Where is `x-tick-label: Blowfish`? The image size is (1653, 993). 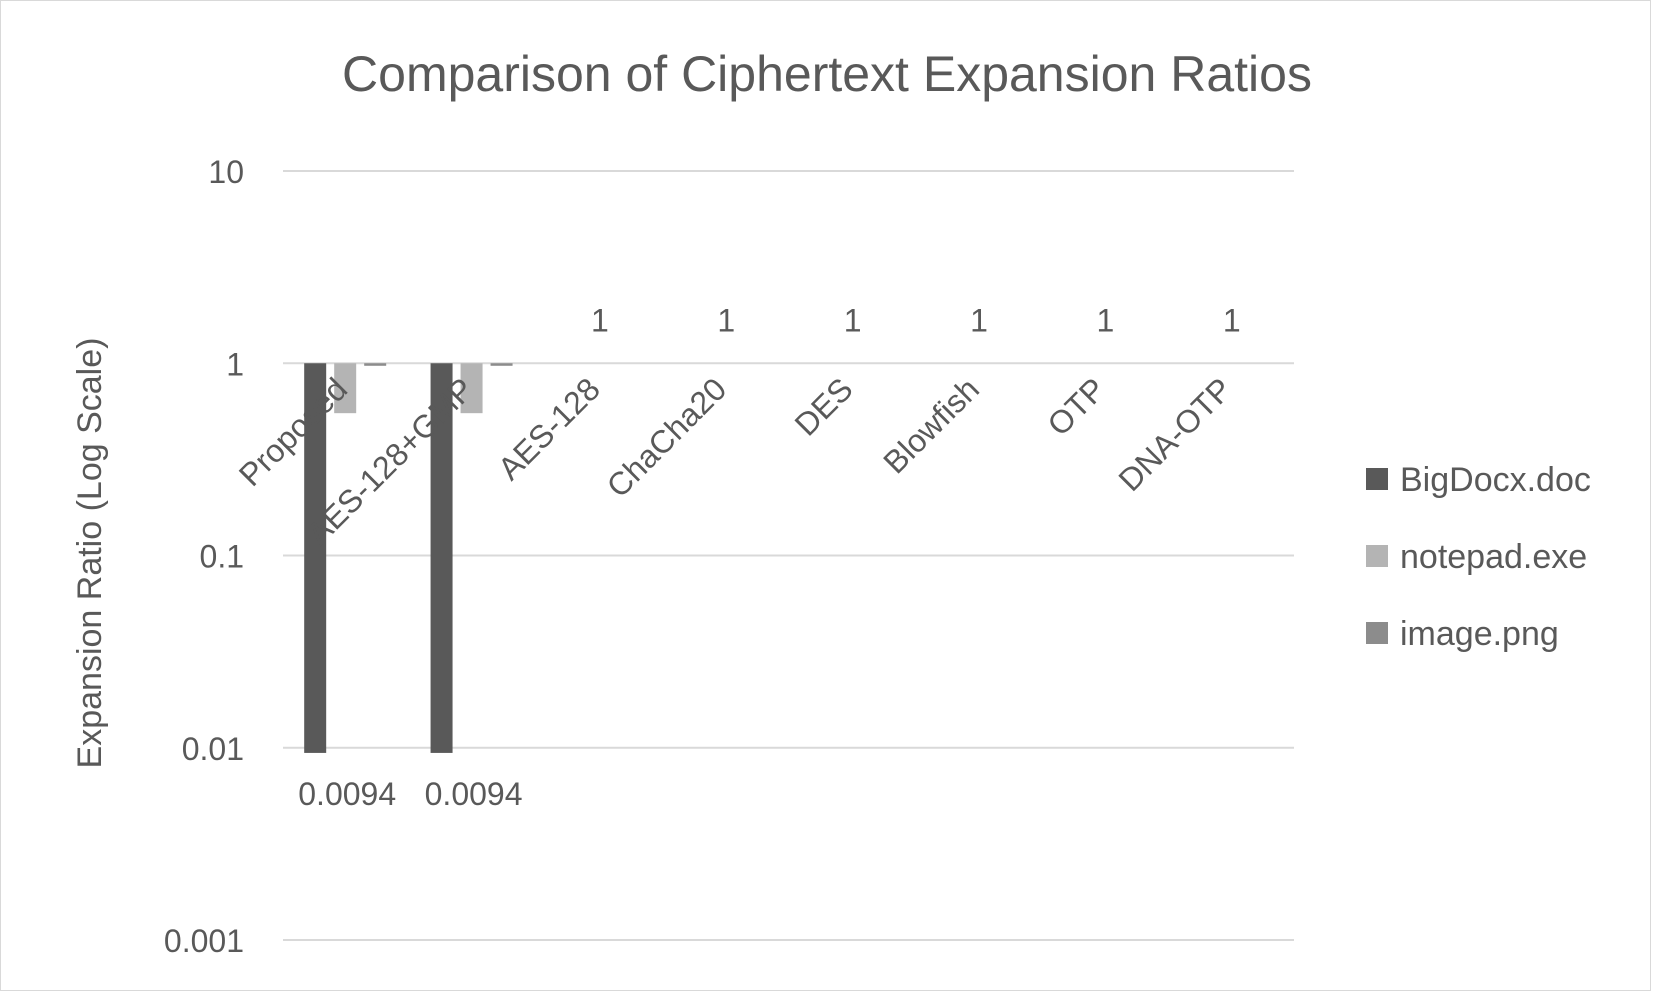 x-tick-label: Blowfish is located at coordinates (931, 426).